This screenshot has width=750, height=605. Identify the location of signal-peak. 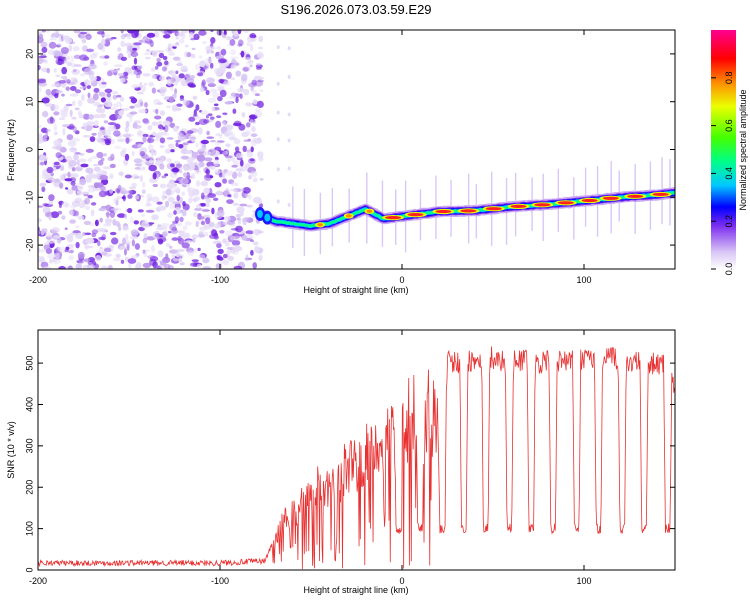
(468, 211).